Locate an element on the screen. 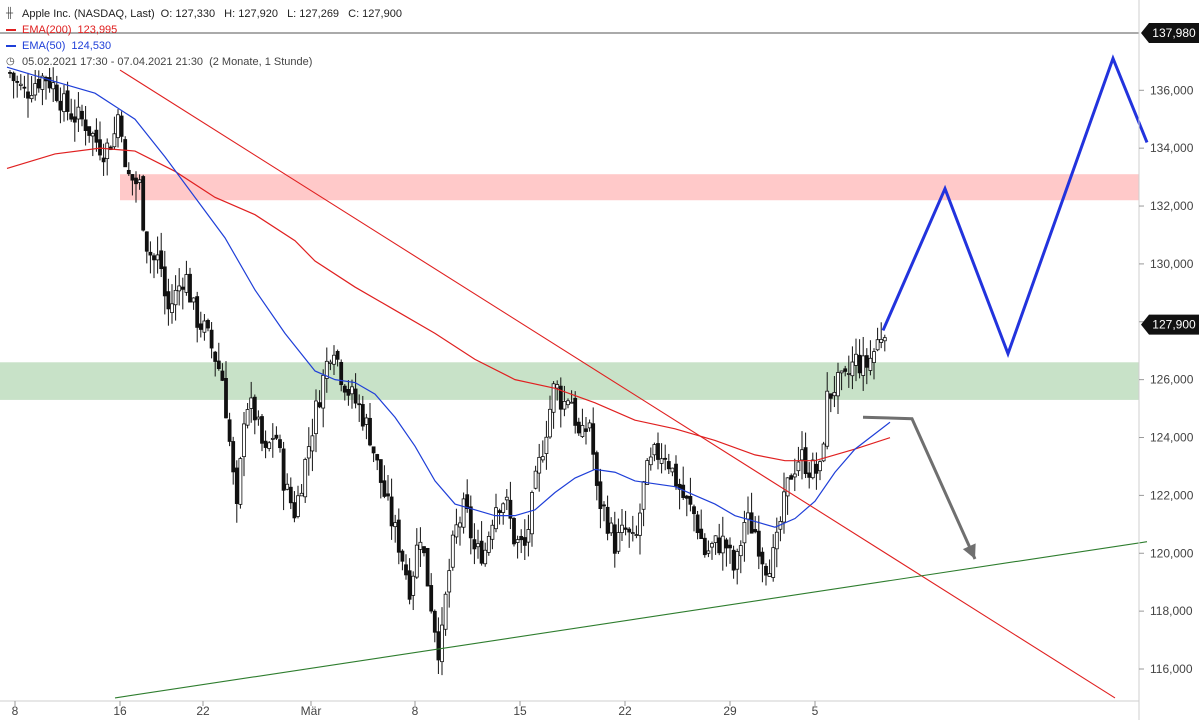 This screenshot has height=720, width=1200. candlestick-icon: ╫ is located at coordinates (10, 13).